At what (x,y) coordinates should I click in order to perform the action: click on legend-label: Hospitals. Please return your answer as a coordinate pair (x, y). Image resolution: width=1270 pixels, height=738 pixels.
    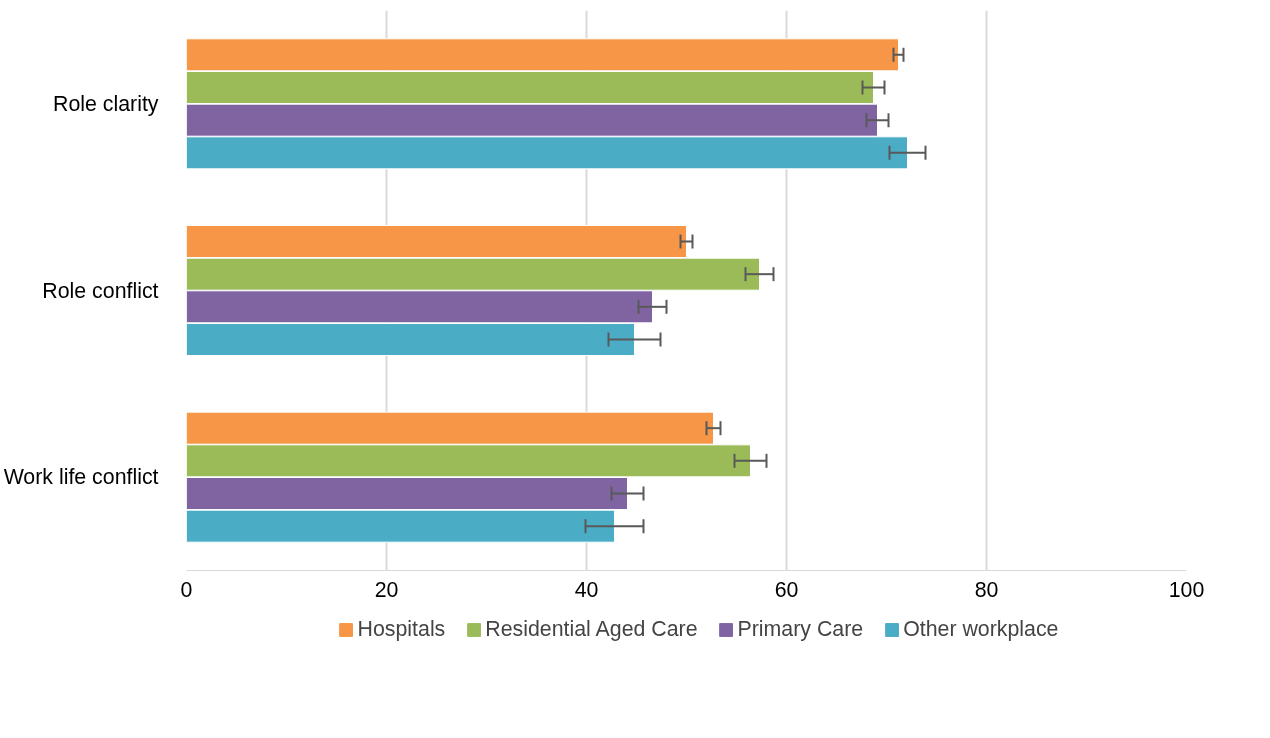
    Looking at the image, I should click on (401, 629).